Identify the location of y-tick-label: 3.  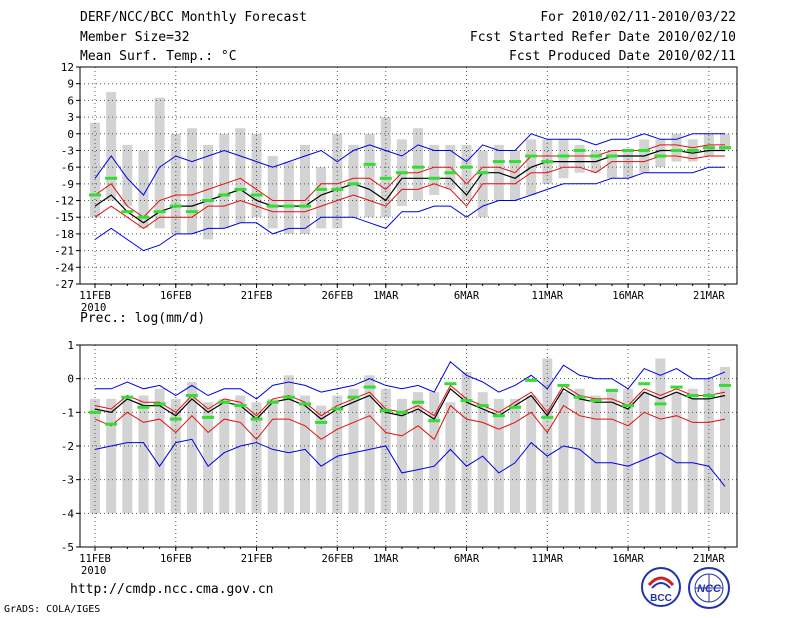
(70, 117).